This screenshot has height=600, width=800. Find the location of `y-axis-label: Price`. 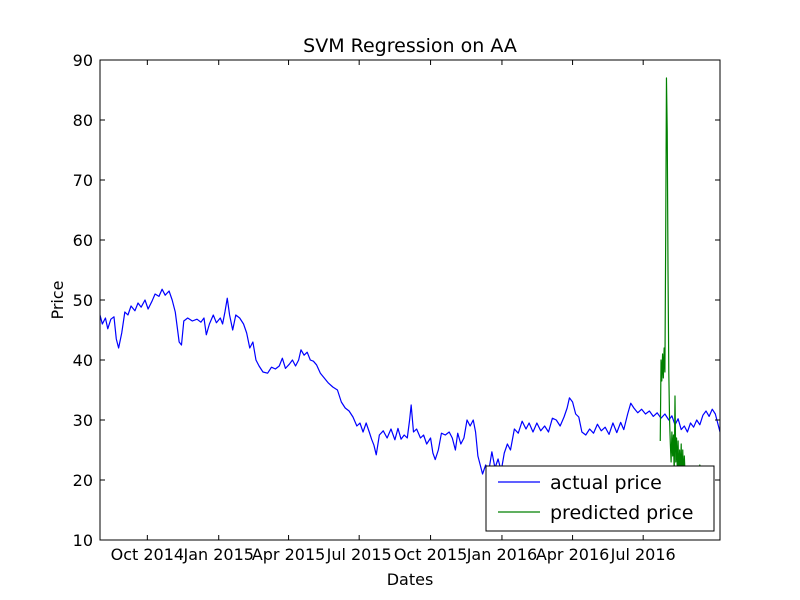

y-axis-label: Price is located at coordinates (57, 299).